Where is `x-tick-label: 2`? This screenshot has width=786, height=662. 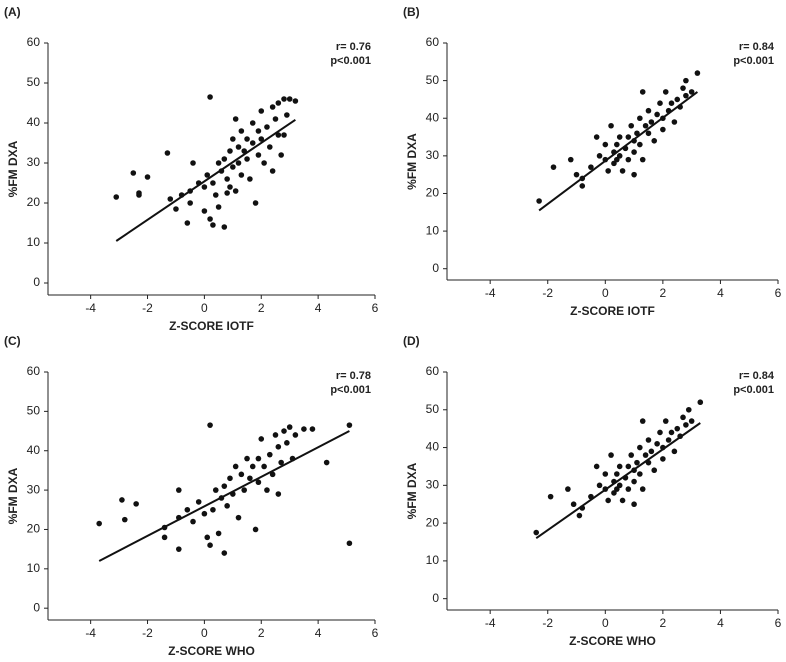
x-tick-label: 2 is located at coordinates (261, 308).